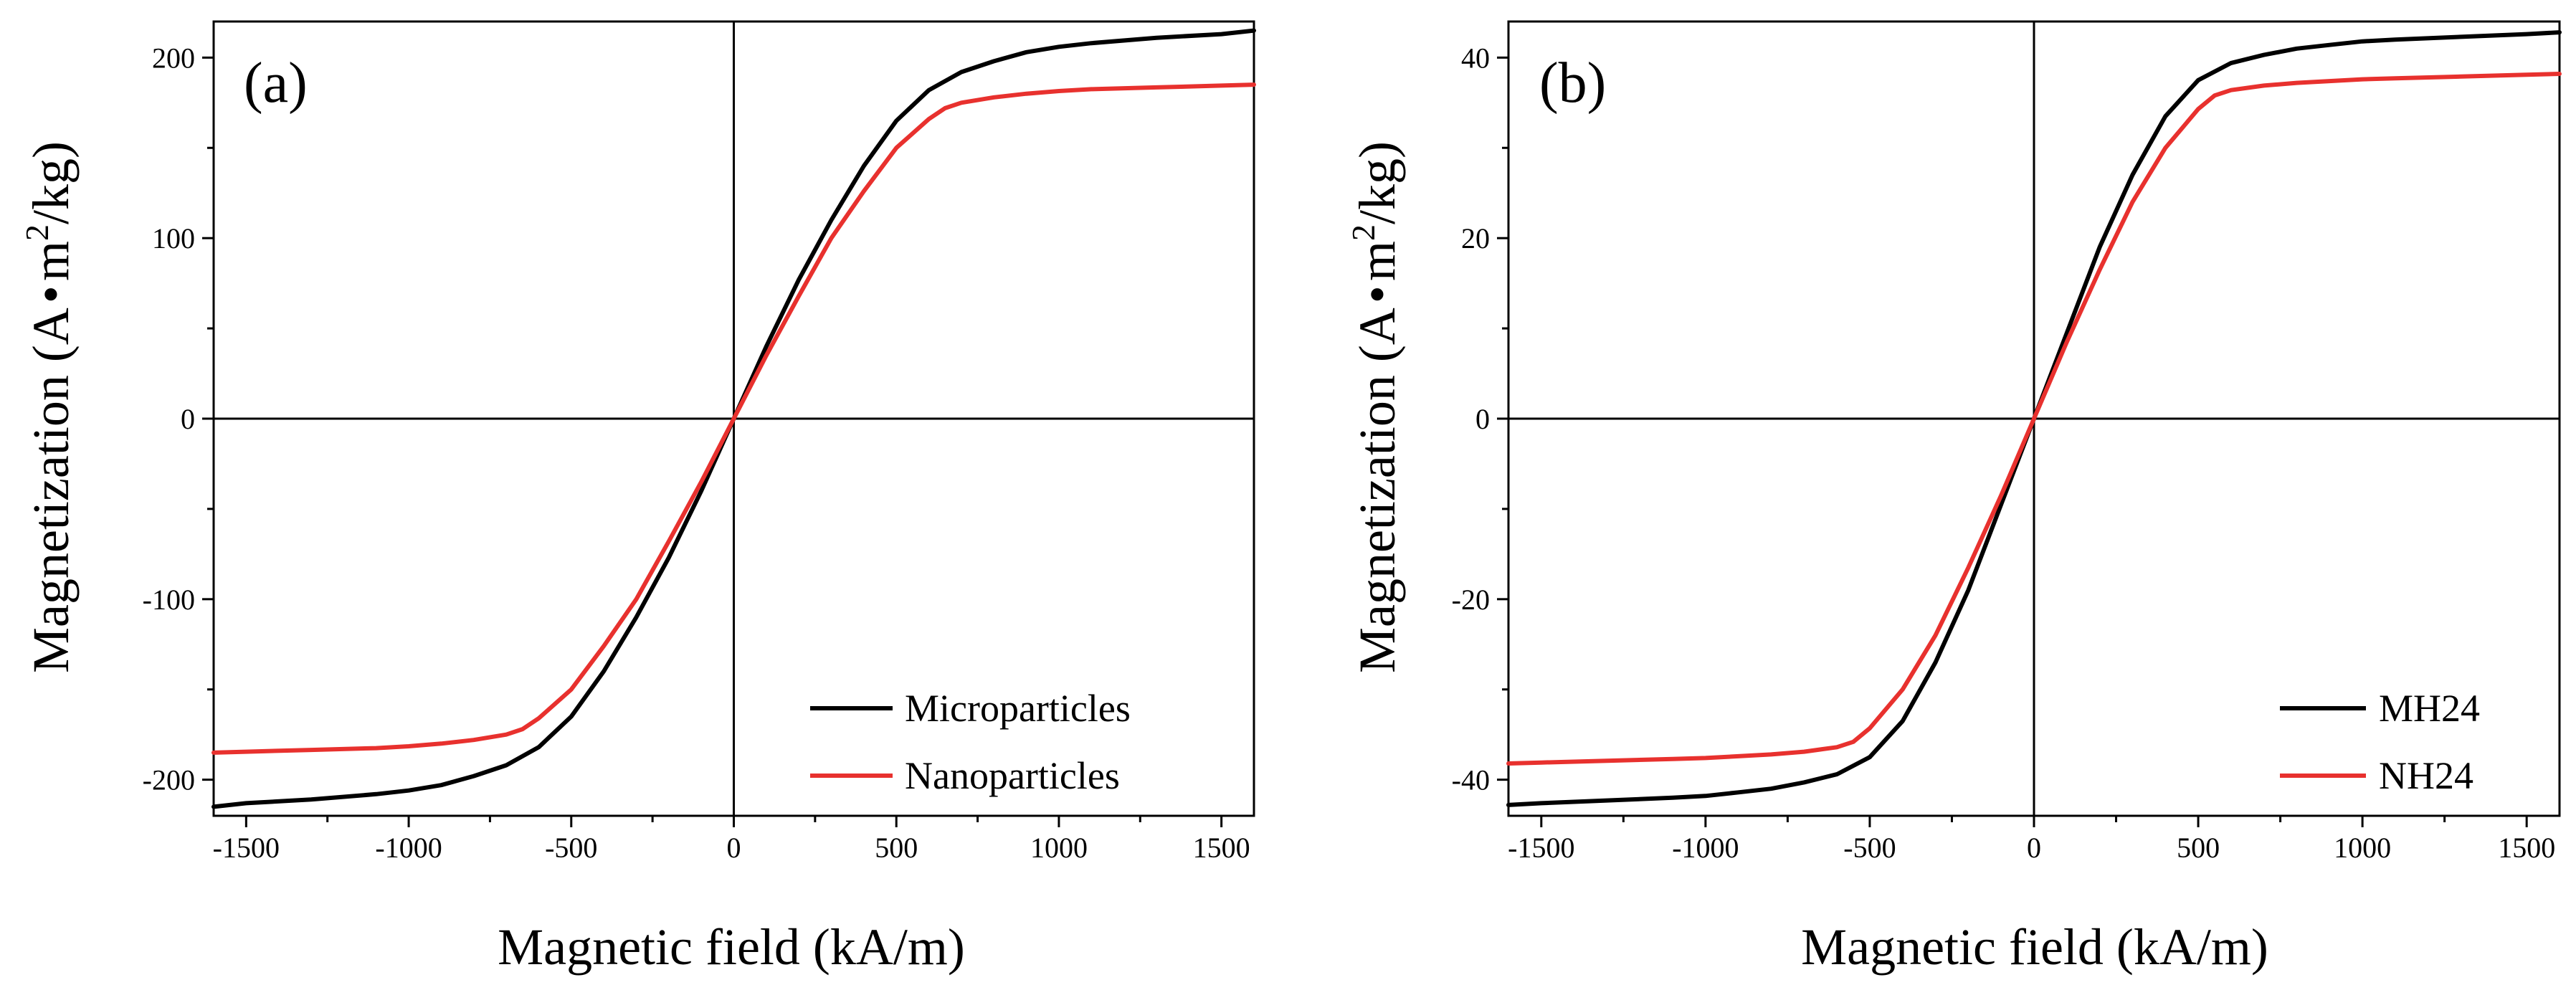  What do you see at coordinates (2426, 775) in the screenshot?
I see `legend-label-nh24: NH24` at bounding box center [2426, 775].